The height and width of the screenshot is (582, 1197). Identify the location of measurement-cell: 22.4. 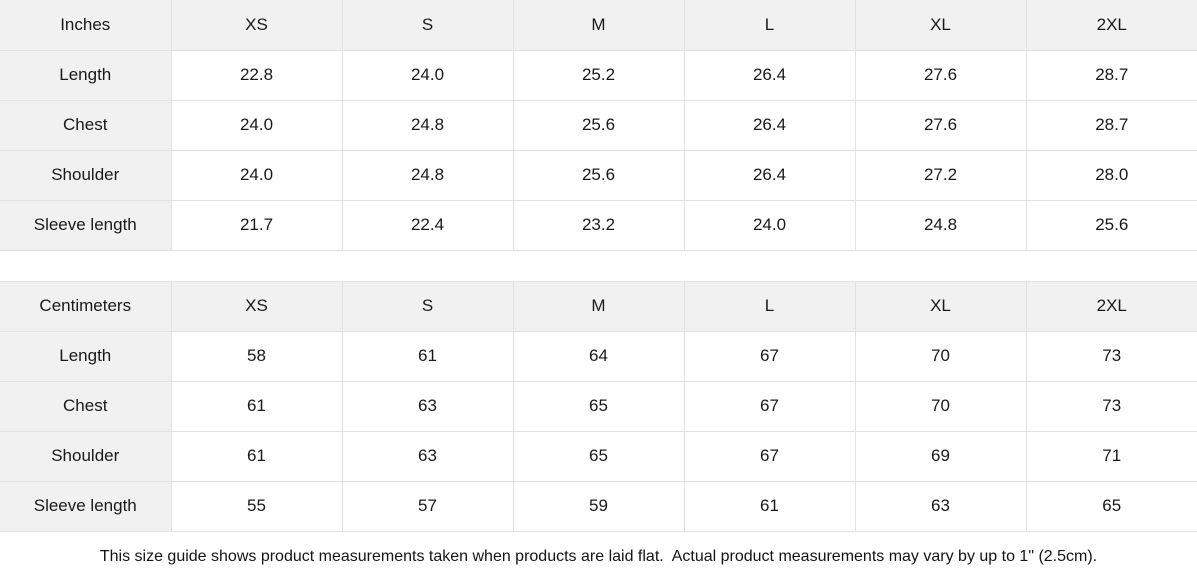
(427, 225).